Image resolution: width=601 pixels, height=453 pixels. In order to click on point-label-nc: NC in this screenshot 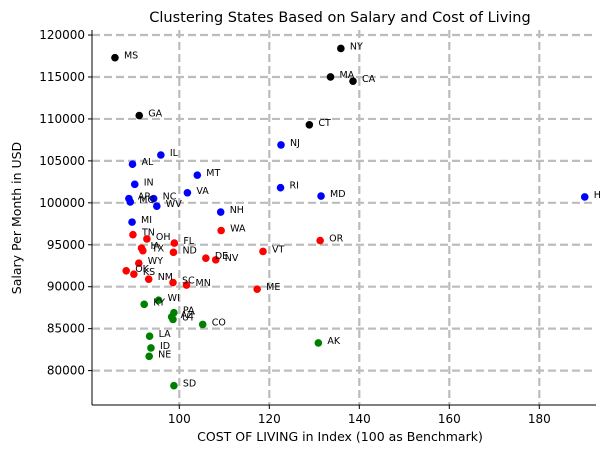, I will do `click(170, 197)`.